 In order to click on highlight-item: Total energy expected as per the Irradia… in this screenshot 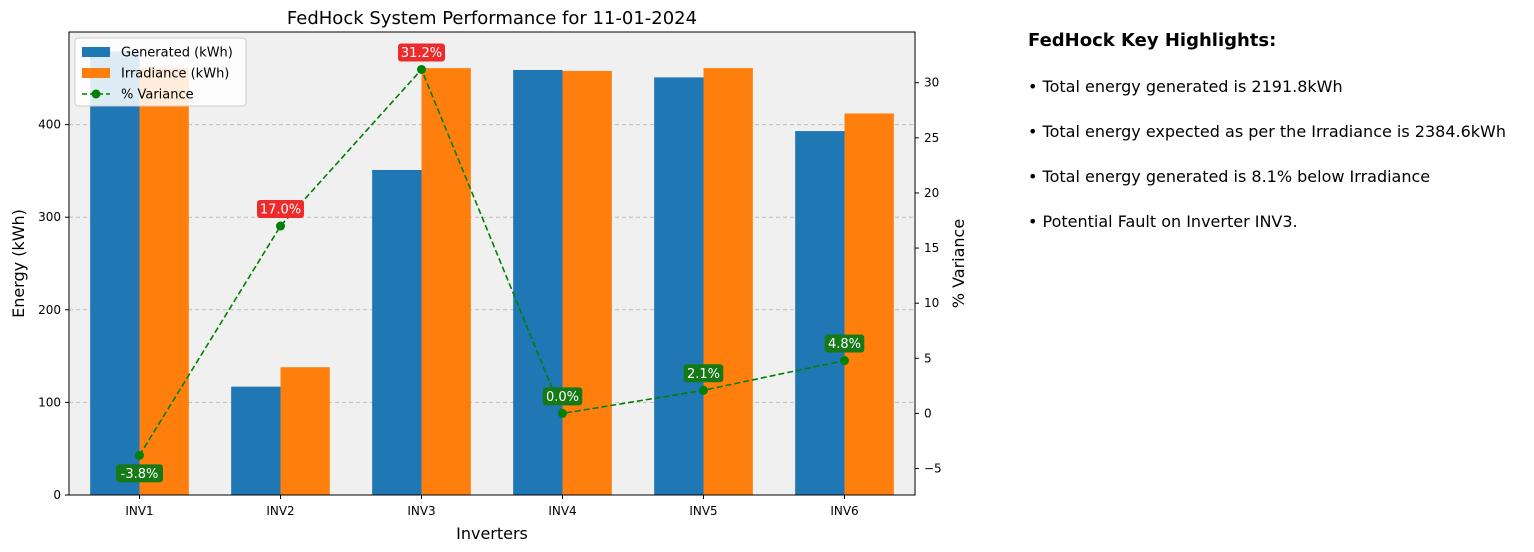, I will do `click(1278, 131)`.